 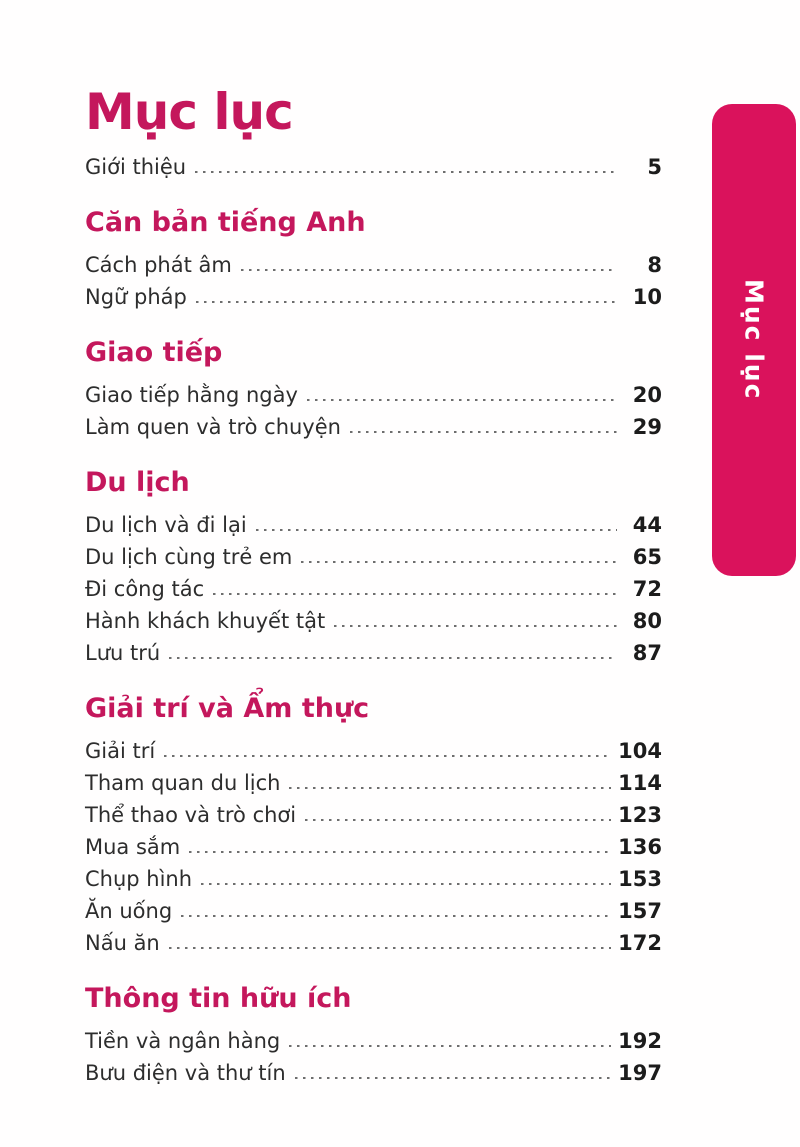 What do you see at coordinates (373, 1072) in the screenshot?
I see `toc-entry-row: Bưu điện và thư tín 197` at bounding box center [373, 1072].